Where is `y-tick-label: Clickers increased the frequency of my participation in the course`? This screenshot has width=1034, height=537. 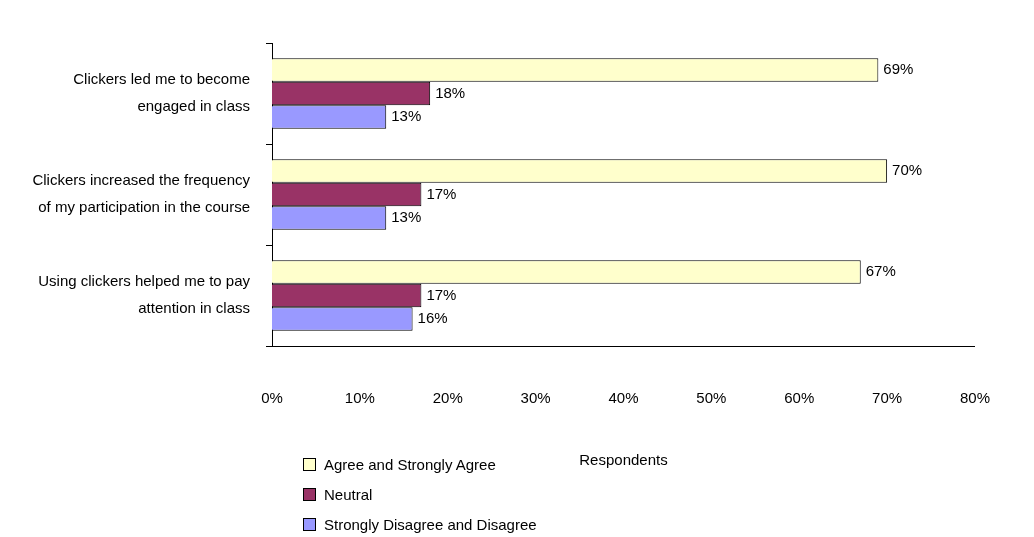 y-tick-label: Clickers increased the frequency of my participation in the course is located at coordinates (141, 193).